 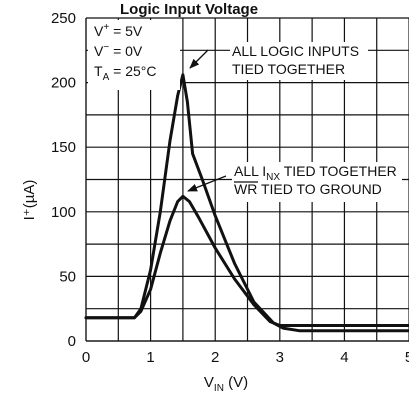 I want to click on y-tick-label: 200, so click(x=63, y=83).